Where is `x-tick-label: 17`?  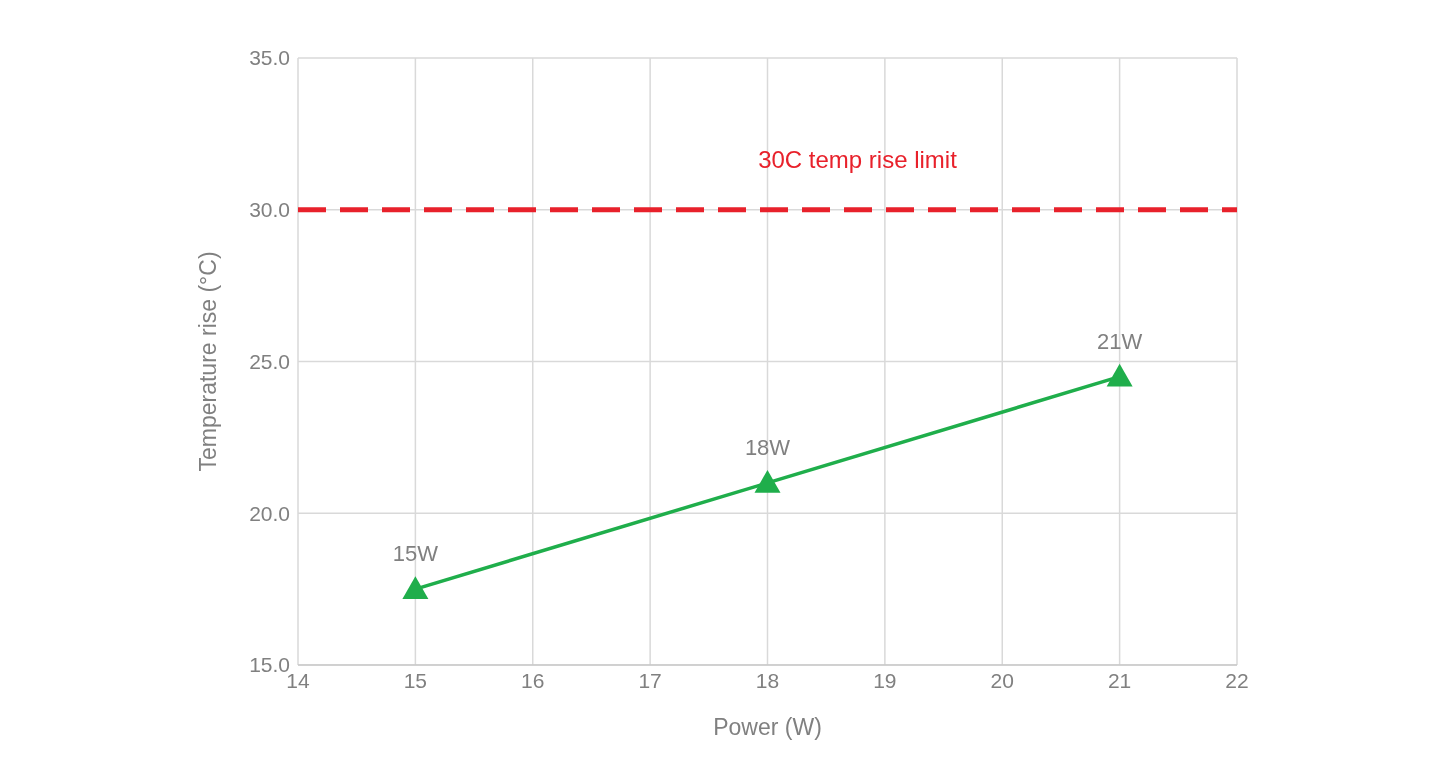
x-tick-label: 17 is located at coordinates (650, 680).